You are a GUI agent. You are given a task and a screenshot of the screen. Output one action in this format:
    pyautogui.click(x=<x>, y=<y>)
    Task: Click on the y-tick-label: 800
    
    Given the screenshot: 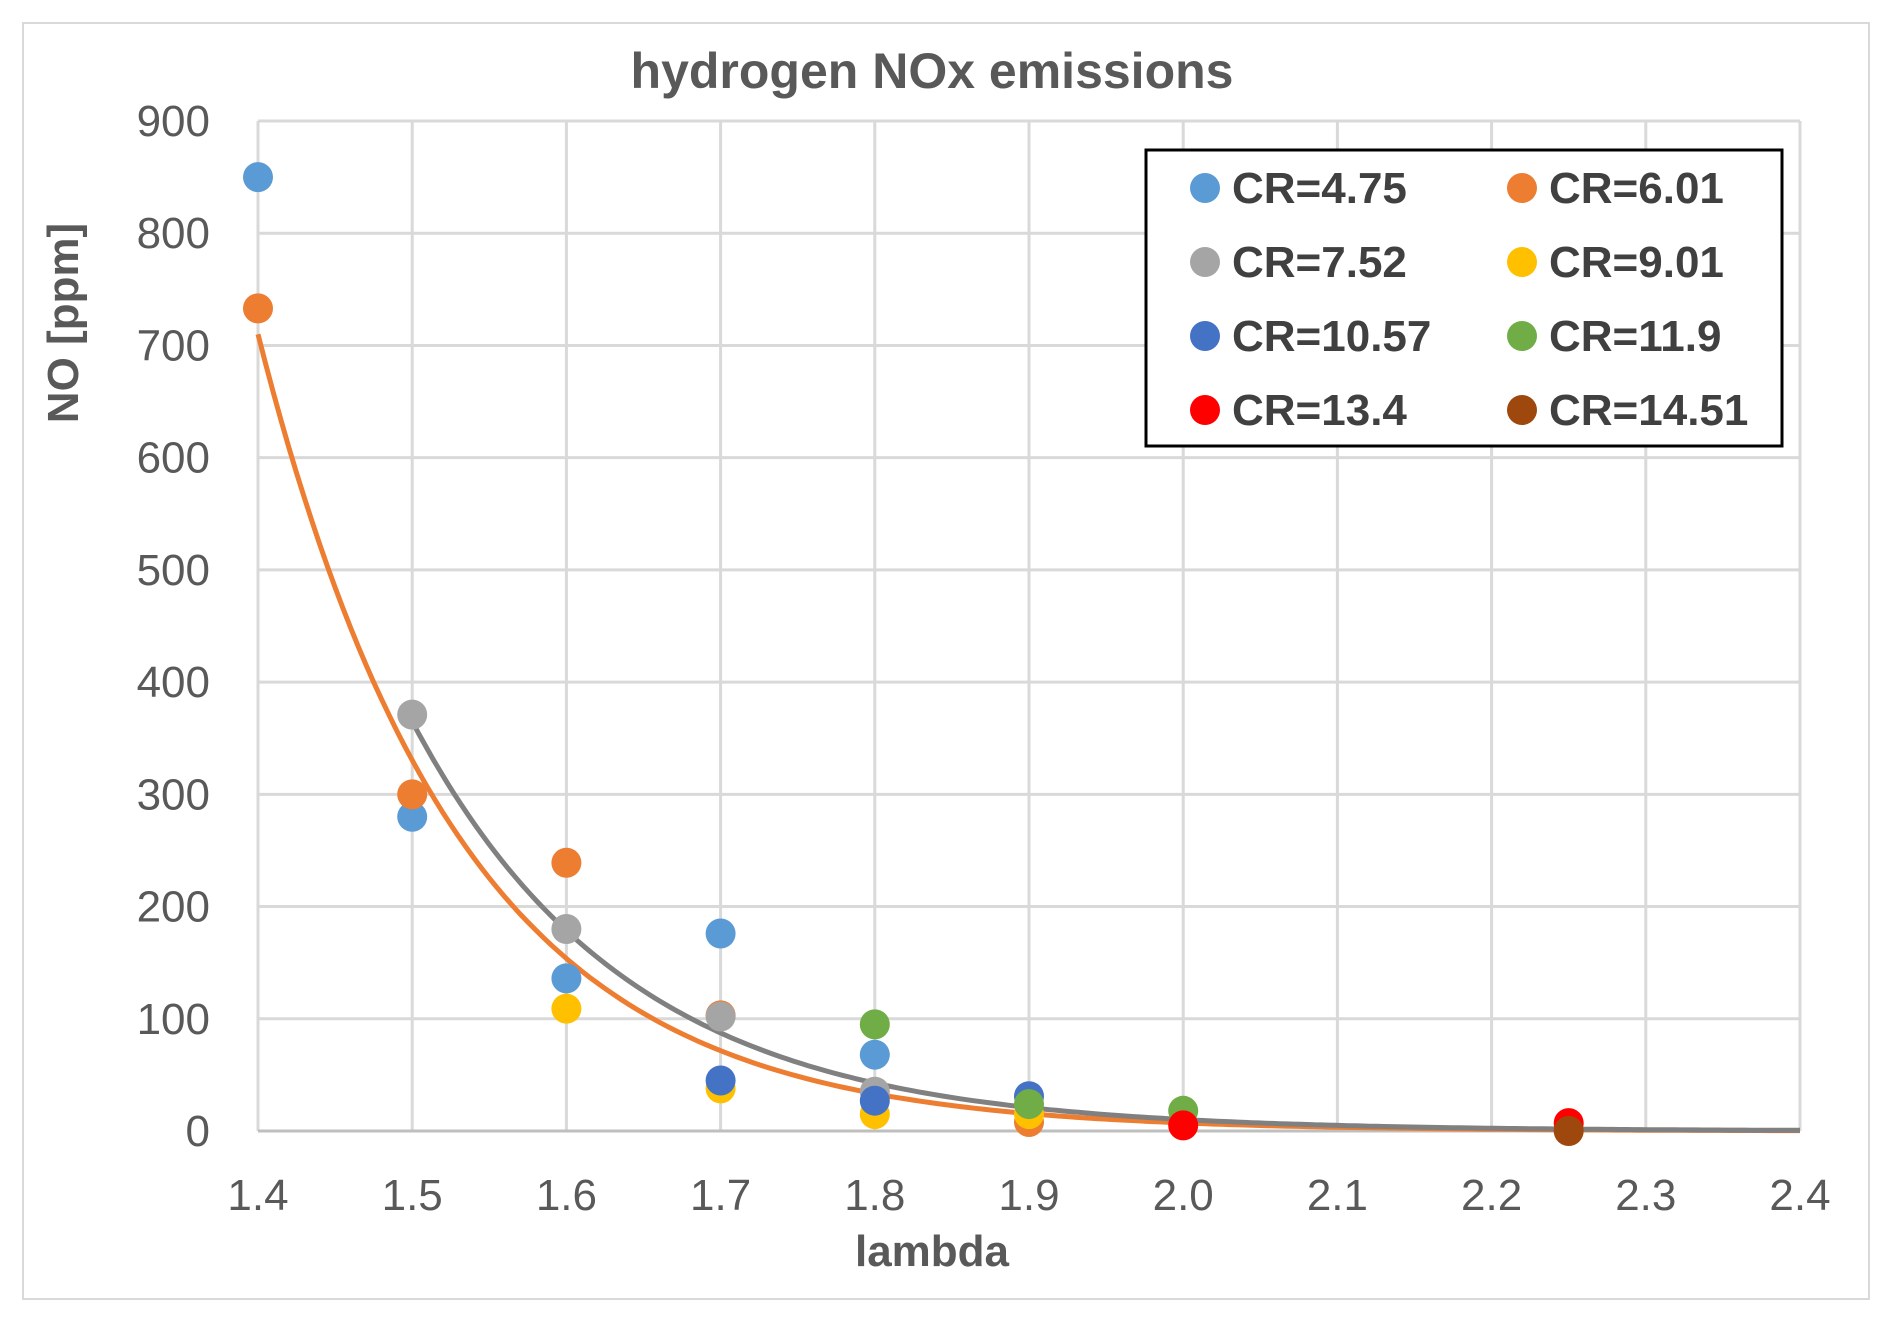 What is the action you would take?
    pyautogui.click(x=173, y=233)
    